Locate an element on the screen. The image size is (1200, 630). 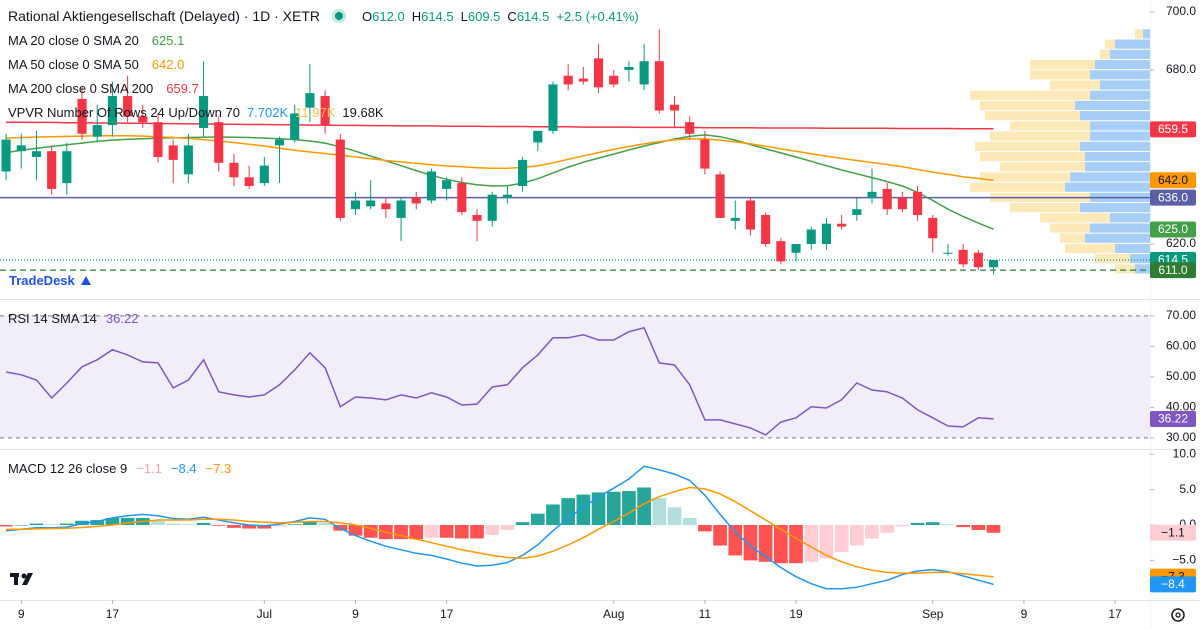
x-tick-label: Sep is located at coordinates (933, 614).